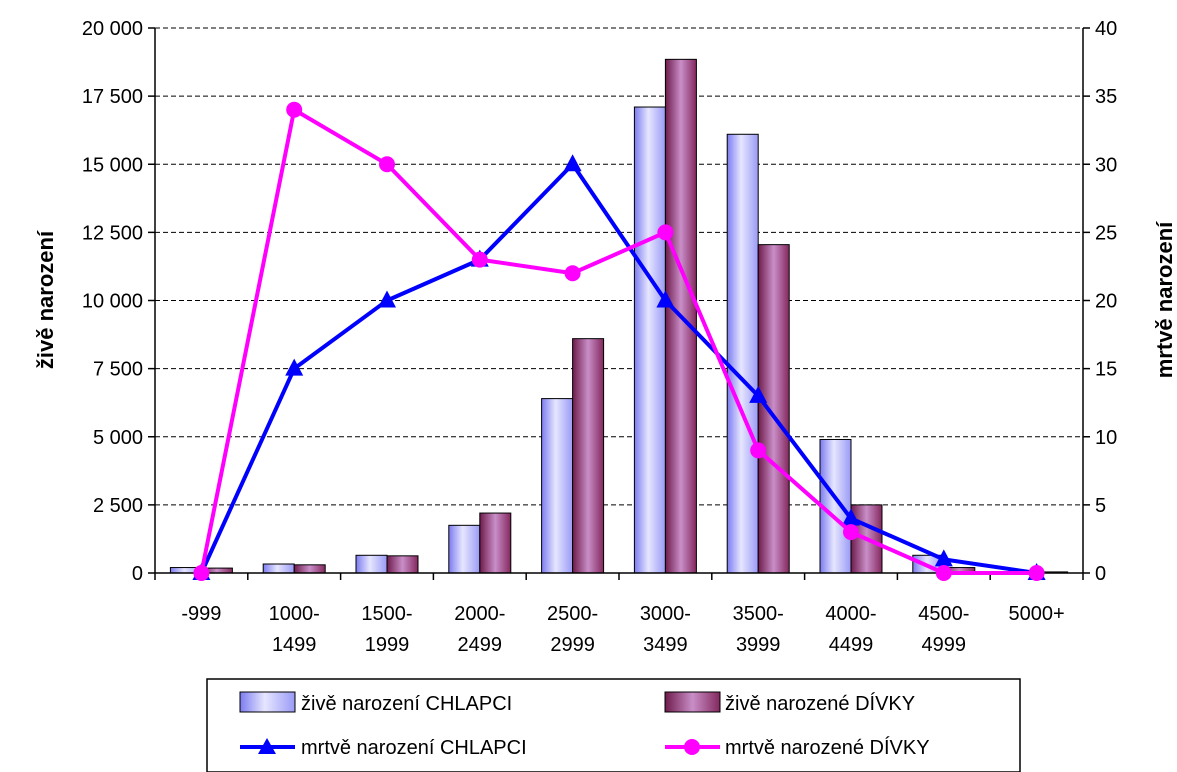 The height and width of the screenshot is (772, 1177). I want to click on x-tick-label: 1000- 1499, so click(294, 629).